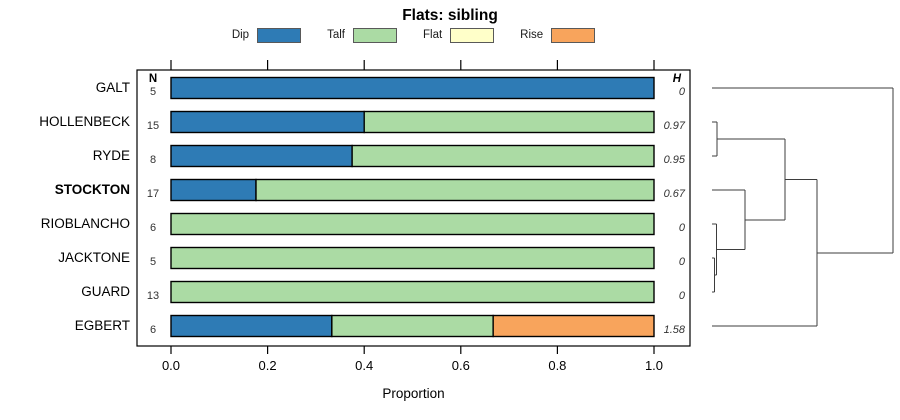 Image resolution: width=900 pixels, height=420 pixels. What do you see at coordinates (153, 160) in the screenshot?
I see `n-value: 8` at bounding box center [153, 160].